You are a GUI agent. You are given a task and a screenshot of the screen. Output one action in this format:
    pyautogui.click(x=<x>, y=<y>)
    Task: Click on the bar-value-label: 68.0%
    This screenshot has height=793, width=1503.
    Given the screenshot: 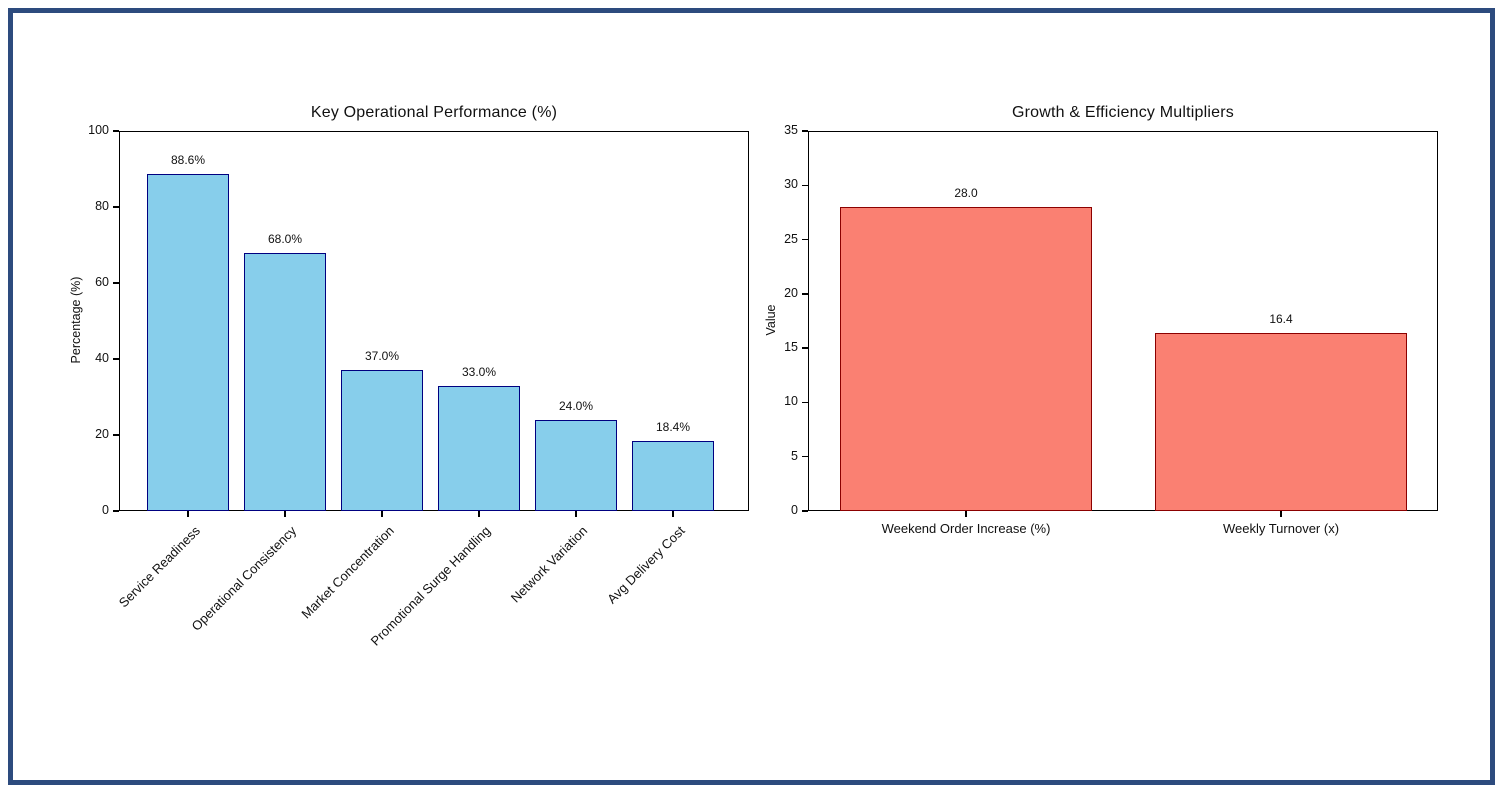 What is the action you would take?
    pyautogui.click(x=285, y=238)
    